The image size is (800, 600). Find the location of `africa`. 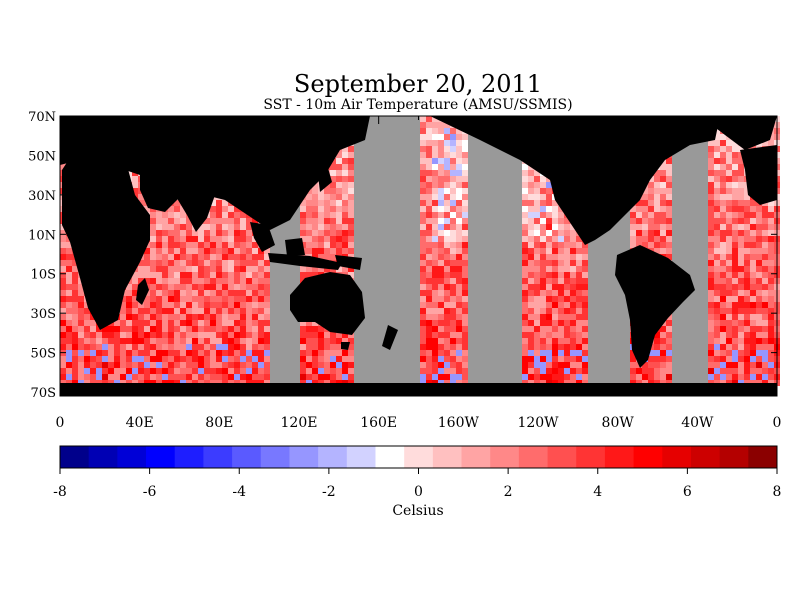

africa is located at coordinates (106, 239).